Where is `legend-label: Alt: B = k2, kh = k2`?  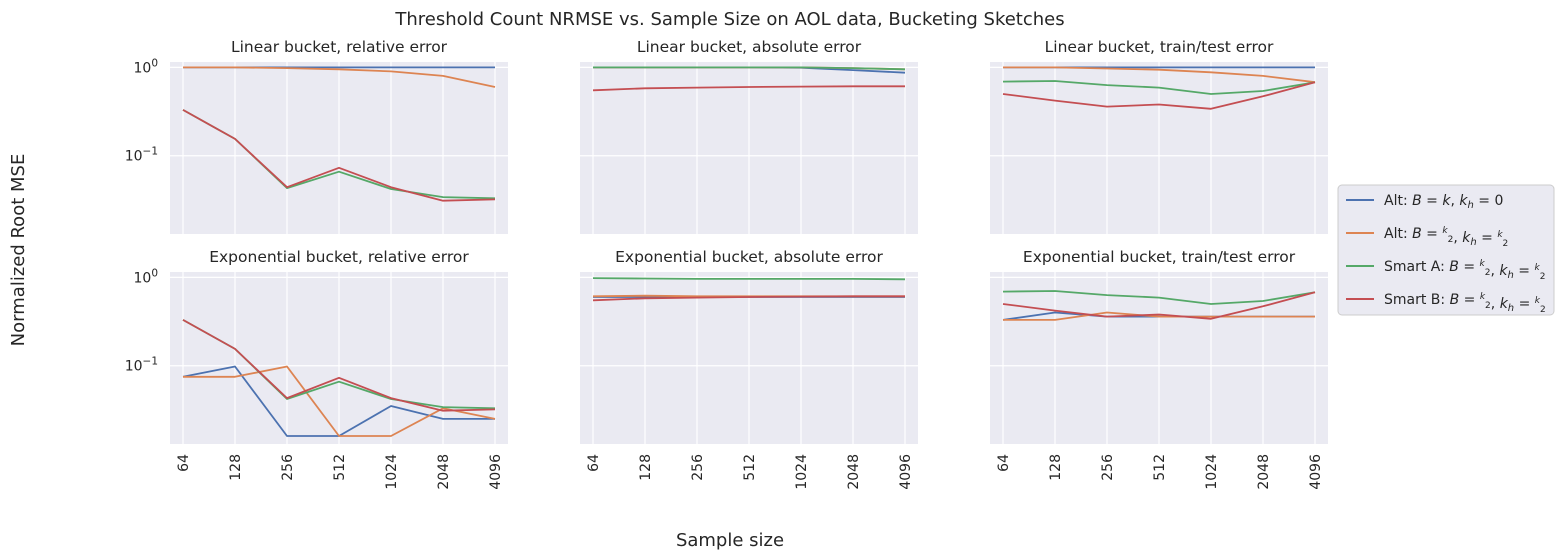
legend-label: Alt: B = k2, kh = k2 is located at coordinates (1446, 237).